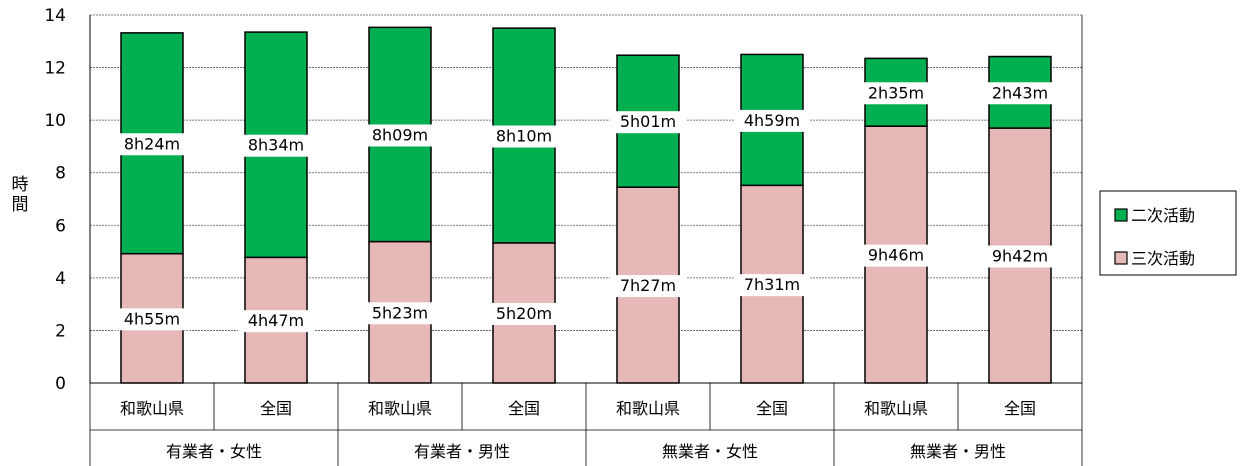 The image size is (1245, 466). Describe the element at coordinates (60, 331) in the screenshot. I see `y-tick-label: 2` at that location.